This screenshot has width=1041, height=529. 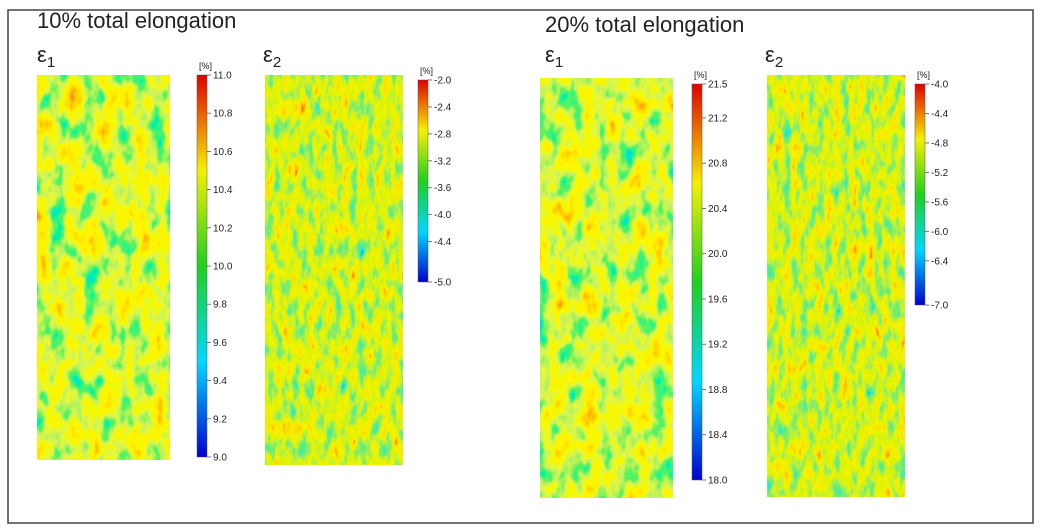 What do you see at coordinates (940, 261) in the screenshot?
I see `colorbar-tick-label: -6.4` at bounding box center [940, 261].